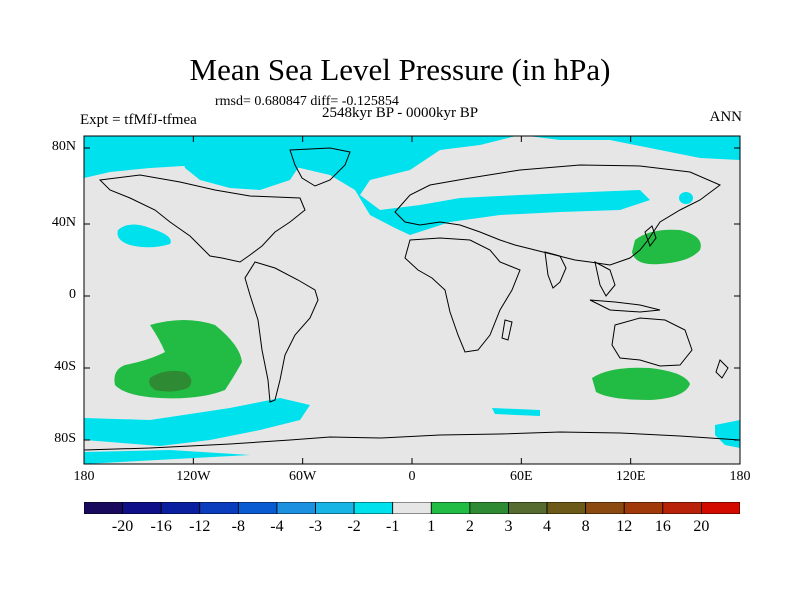 Image resolution: width=800 pixels, height=600 pixels. What do you see at coordinates (400, 113) in the screenshot?
I see `time-period-label: 2548kyr BP - 0000kyr BP` at bounding box center [400, 113].